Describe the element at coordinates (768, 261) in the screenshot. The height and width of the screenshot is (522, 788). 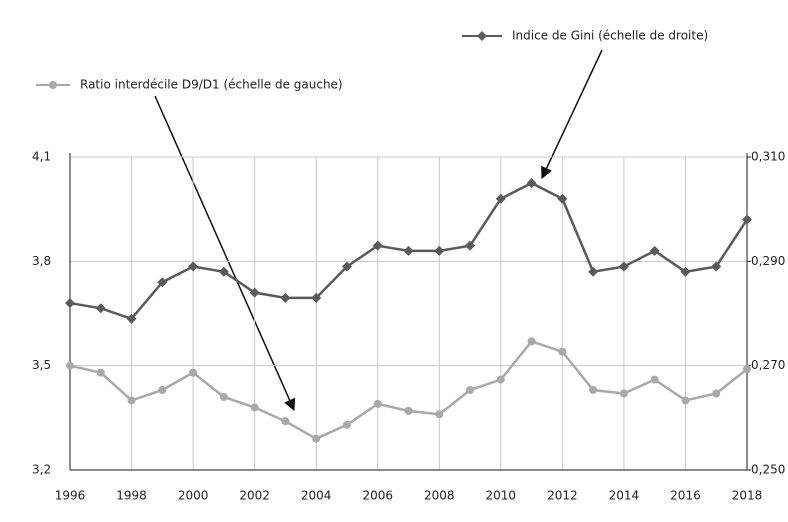
I see `y2-tick-label: 0,290` at that location.